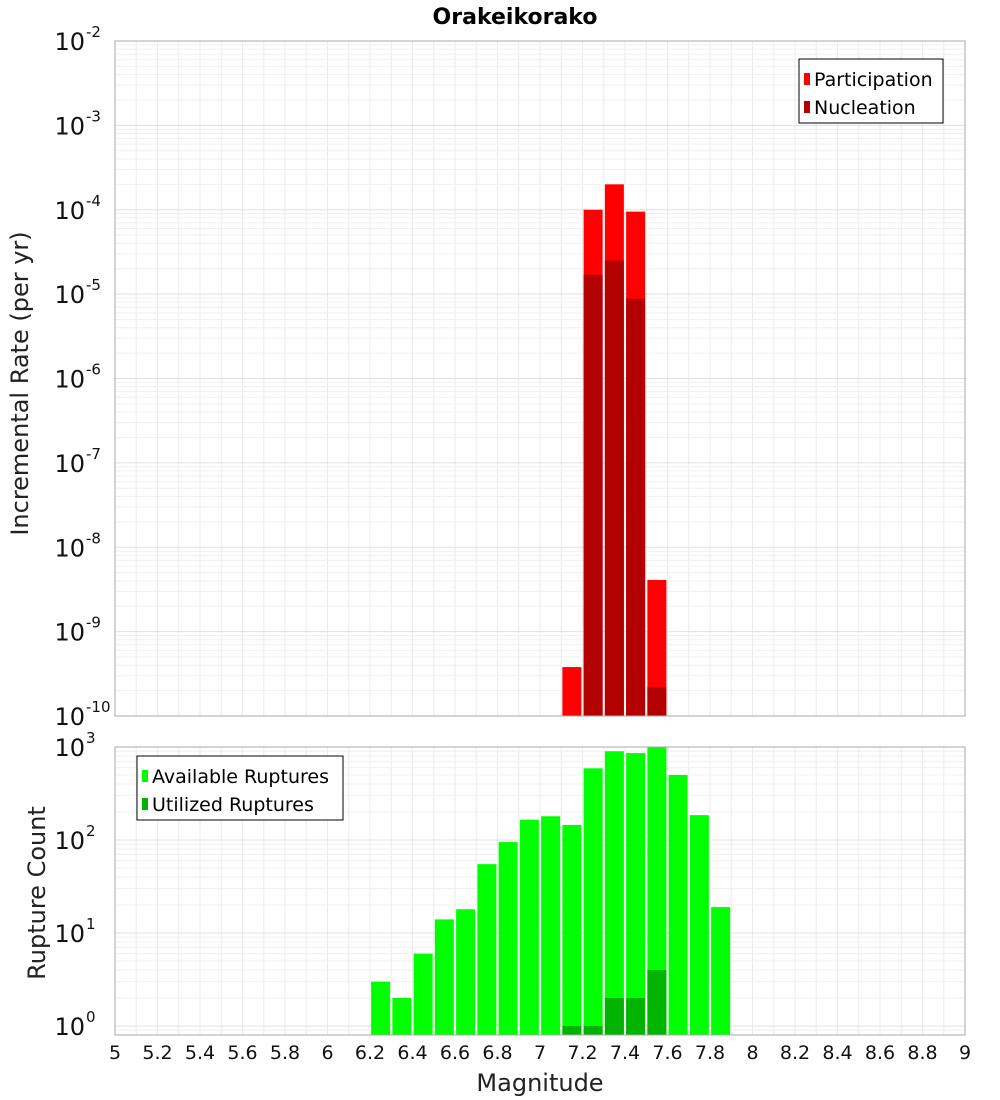 This screenshot has height=1100, width=1000. I want to click on count-panel-bars, so click(551, 891).